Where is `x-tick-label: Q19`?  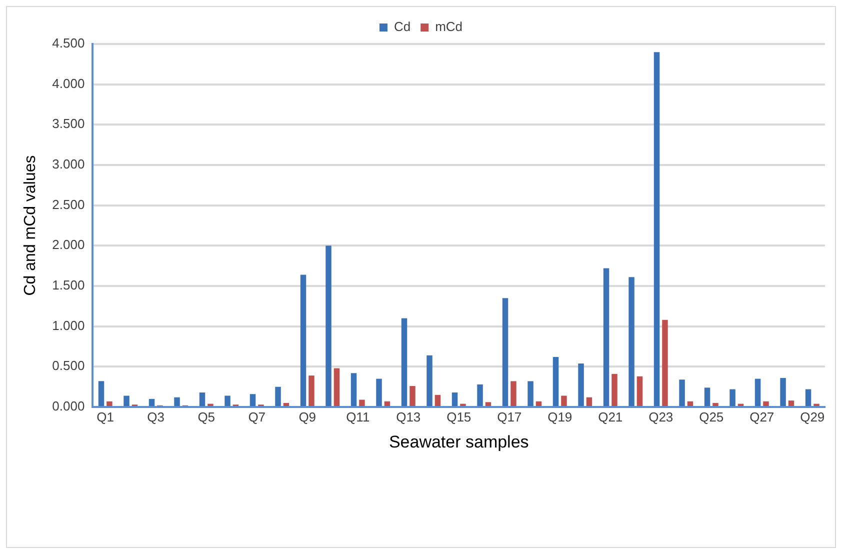
x-tick-label: Q19 is located at coordinates (560, 416).